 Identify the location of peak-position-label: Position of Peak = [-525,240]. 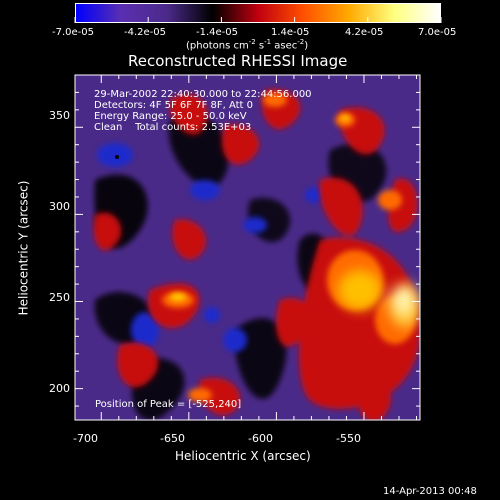
(168, 404).